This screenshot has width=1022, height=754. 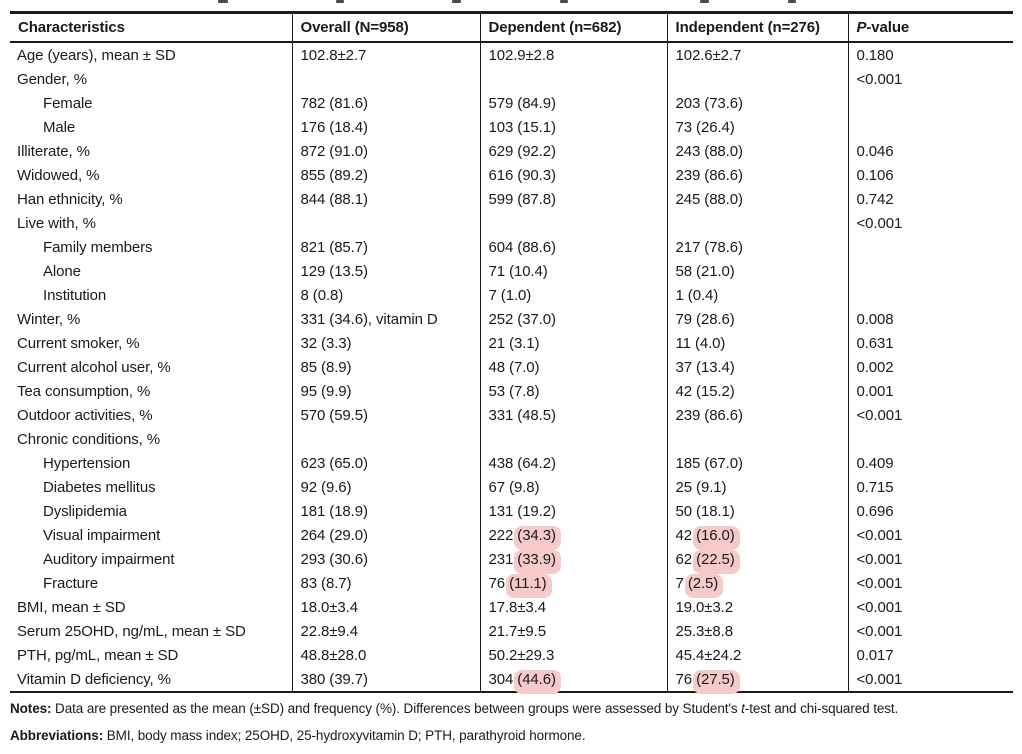 I want to click on row-label: Dyslipidemia, so click(x=85, y=511).